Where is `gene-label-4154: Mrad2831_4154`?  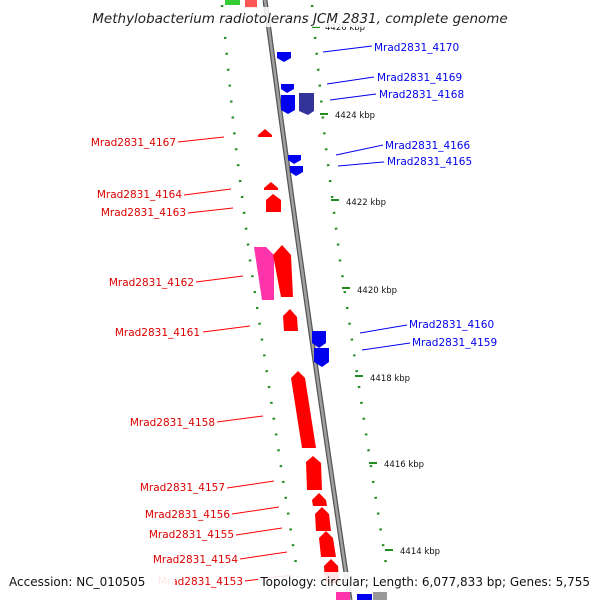
gene-label-4154: Mrad2831_4154 is located at coordinates (195, 560).